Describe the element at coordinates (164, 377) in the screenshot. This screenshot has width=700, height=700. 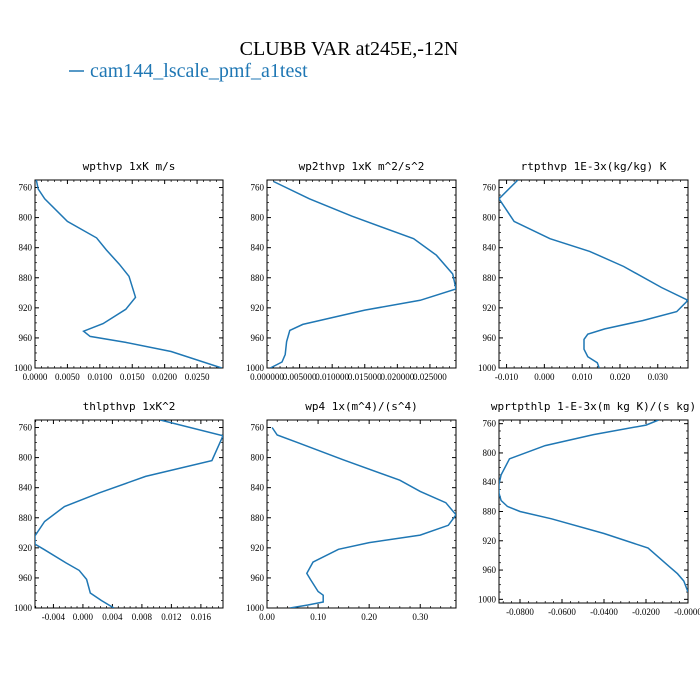
I see `x-tick-label: 0.0200` at that location.